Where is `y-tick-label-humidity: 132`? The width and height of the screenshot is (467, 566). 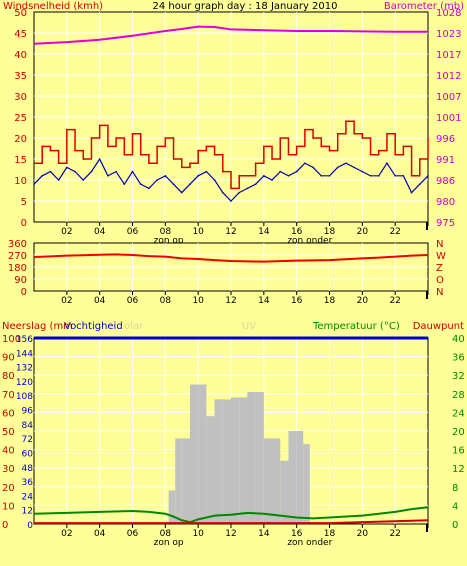 y-tick-label-humidity: 132 is located at coordinates (24, 369).